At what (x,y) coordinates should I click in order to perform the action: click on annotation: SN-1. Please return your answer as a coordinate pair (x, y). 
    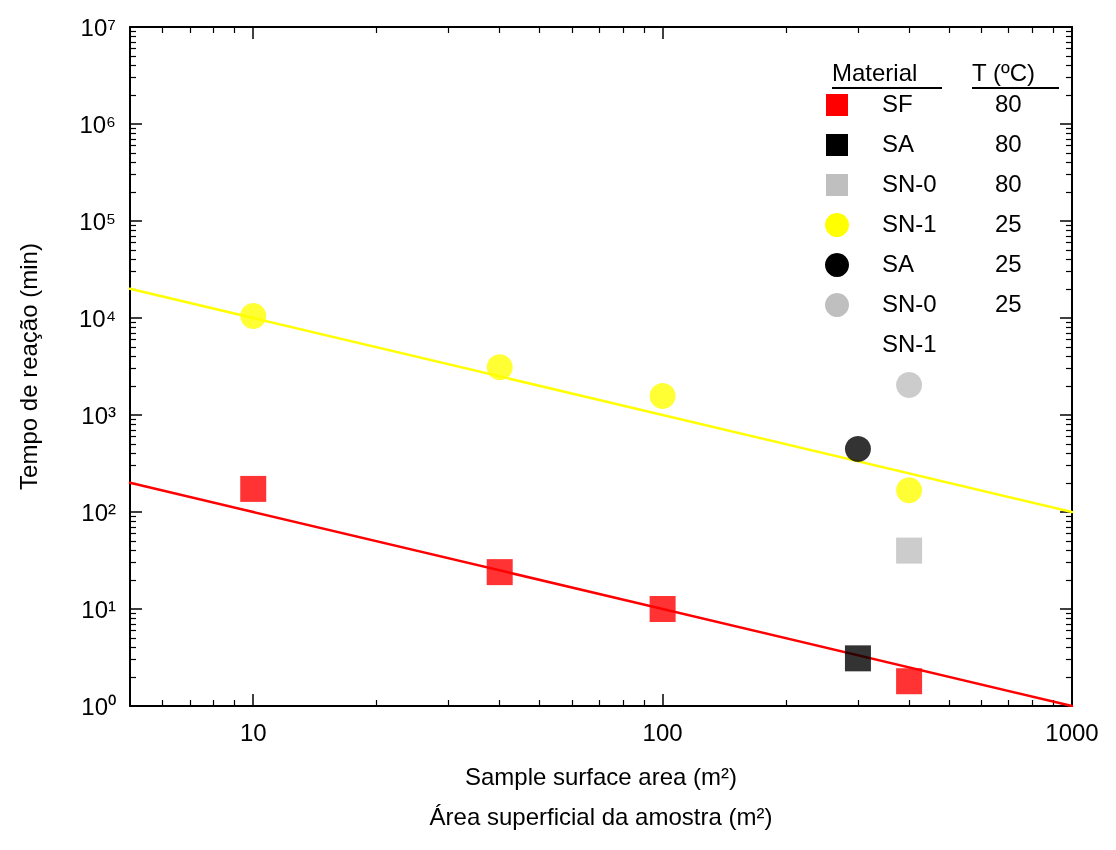
    Looking at the image, I should click on (909, 343).